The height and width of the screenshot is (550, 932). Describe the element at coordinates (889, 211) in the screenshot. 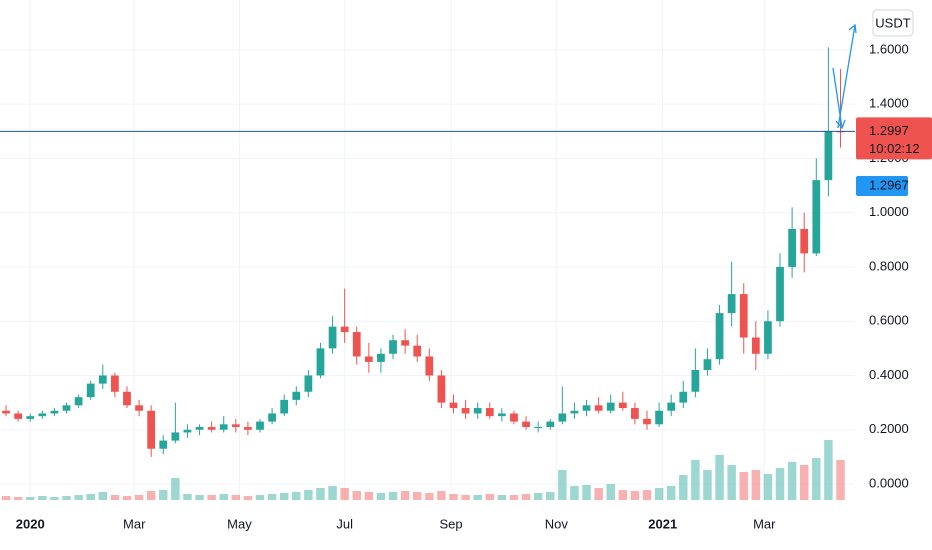

I see `y-tick-label: 1.0000` at that location.